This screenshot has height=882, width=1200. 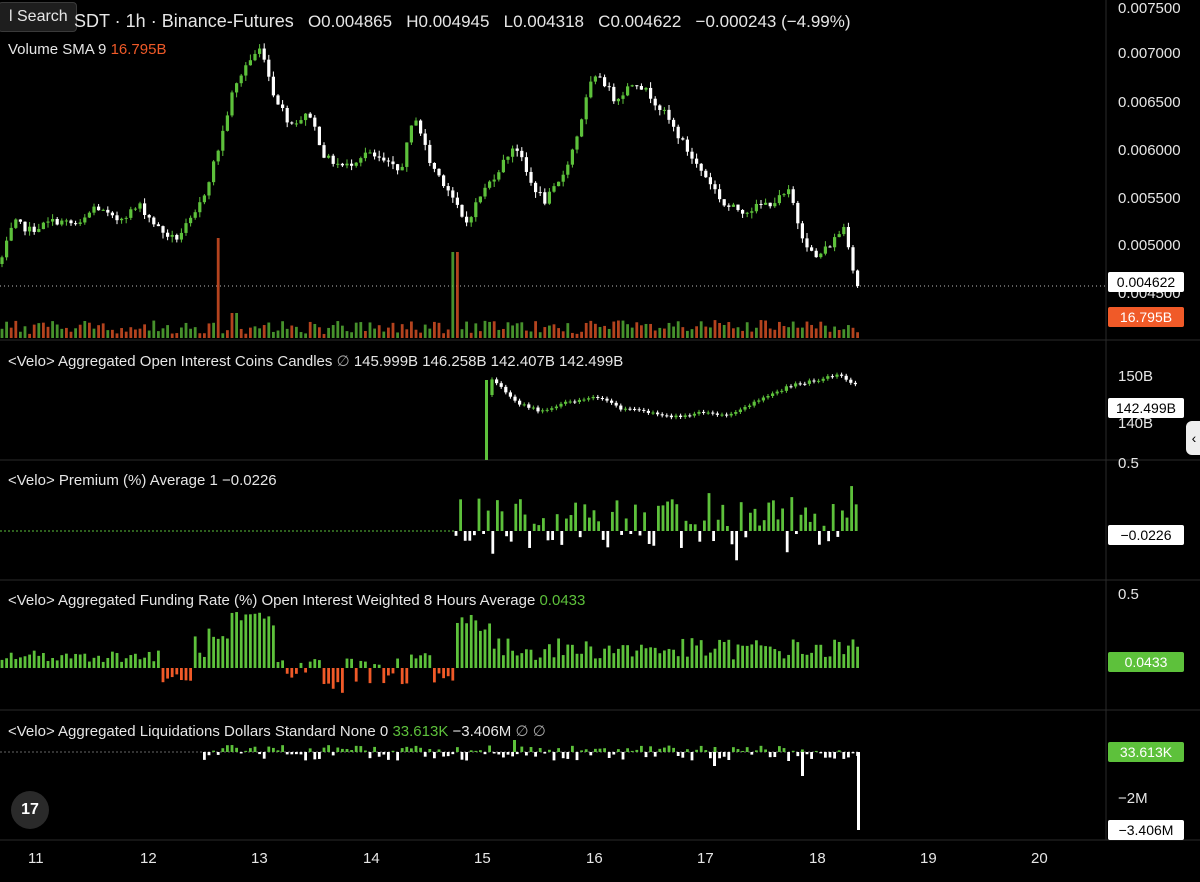 I want to click on volume-tag: 16.795B, so click(x=1146, y=317).